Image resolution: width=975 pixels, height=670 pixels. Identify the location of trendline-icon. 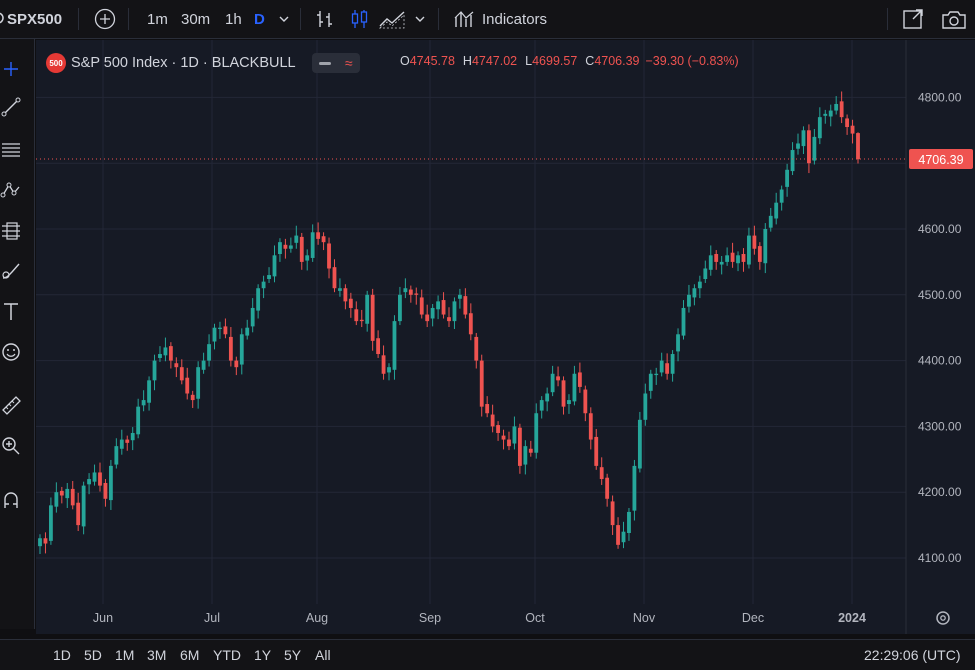
(11, 107).